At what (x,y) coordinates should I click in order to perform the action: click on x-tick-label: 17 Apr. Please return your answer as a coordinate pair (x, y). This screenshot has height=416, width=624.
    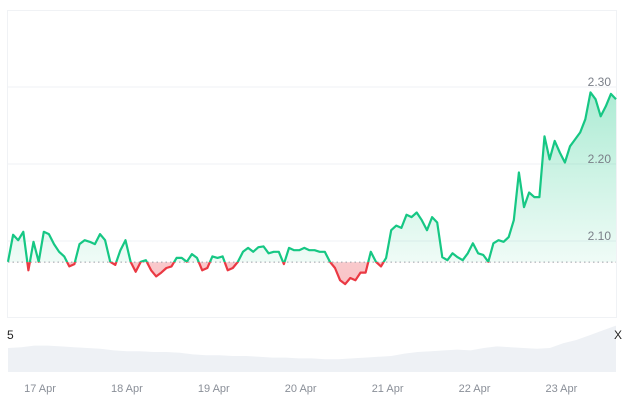
    Looking at the image, I should click on (40, 389).